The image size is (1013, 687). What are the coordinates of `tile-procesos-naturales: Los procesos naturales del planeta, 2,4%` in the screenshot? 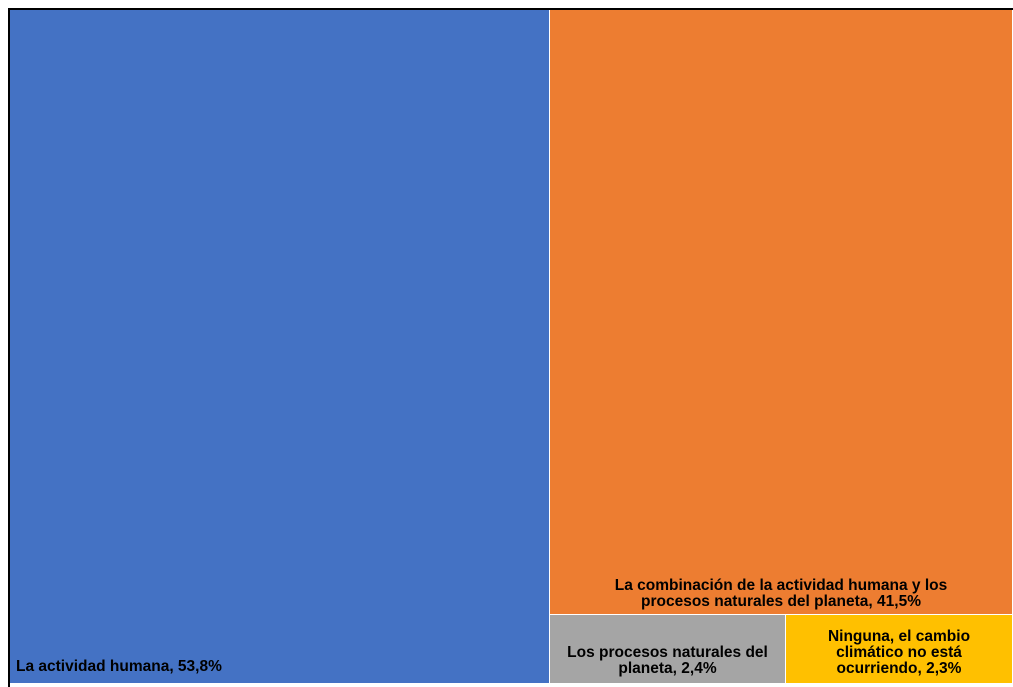 It's located at (668, 649).